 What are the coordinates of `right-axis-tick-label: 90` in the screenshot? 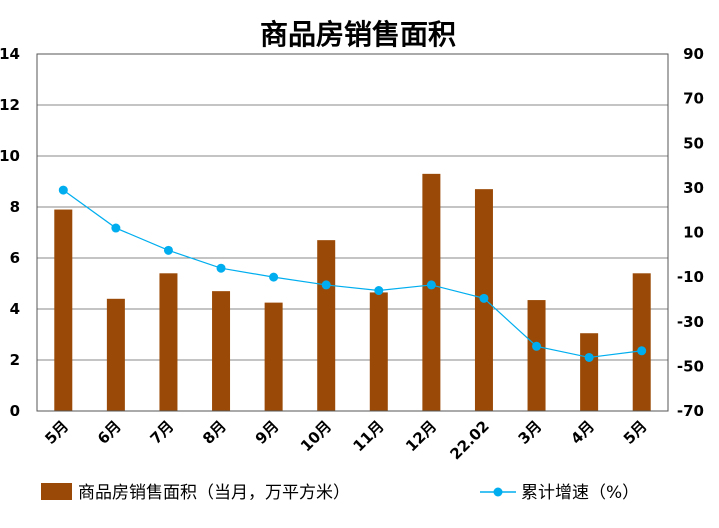 It's located at (693, 54).